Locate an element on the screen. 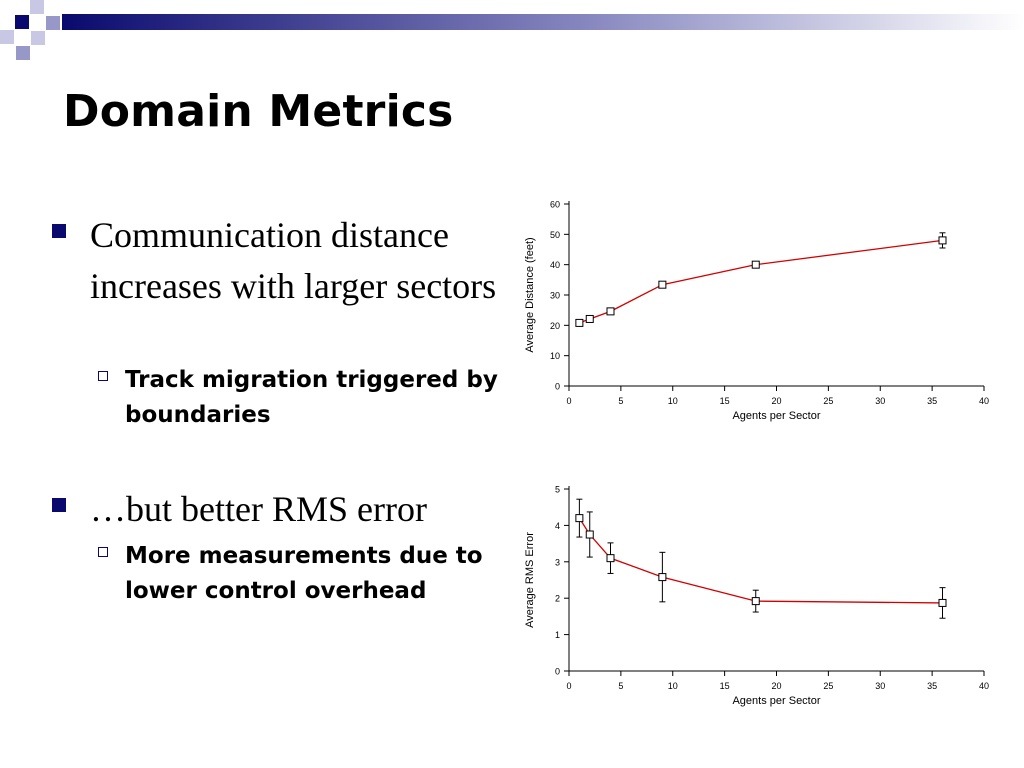 The height and width of the screenshot is (768, 1024). y-tick-label: 3 is located at coordinates (557, 562).